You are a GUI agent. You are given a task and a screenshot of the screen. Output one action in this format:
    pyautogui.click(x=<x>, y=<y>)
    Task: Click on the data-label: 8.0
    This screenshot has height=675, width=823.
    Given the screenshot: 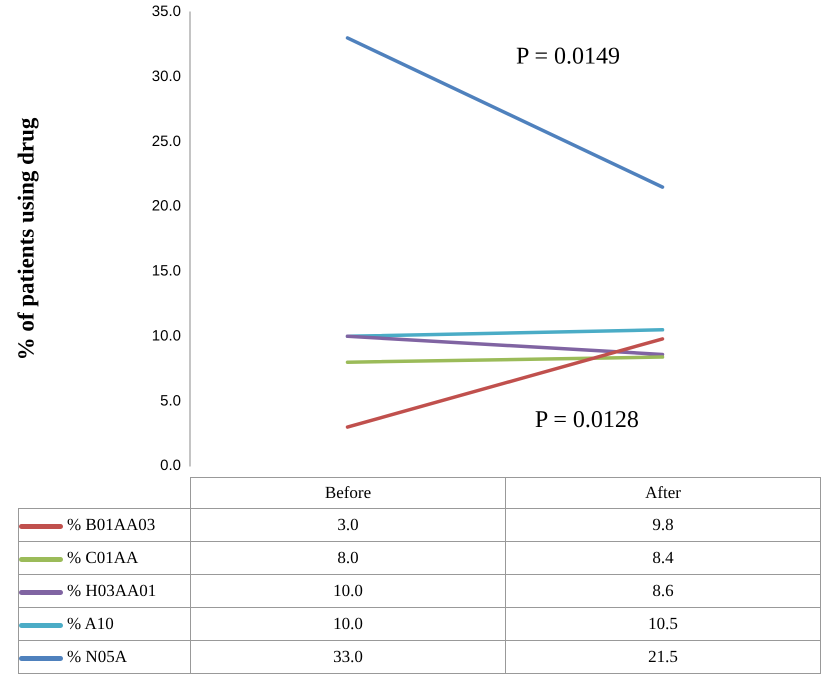 What is the action you would take?
    pyautogui.click(x=348, y=558)
    